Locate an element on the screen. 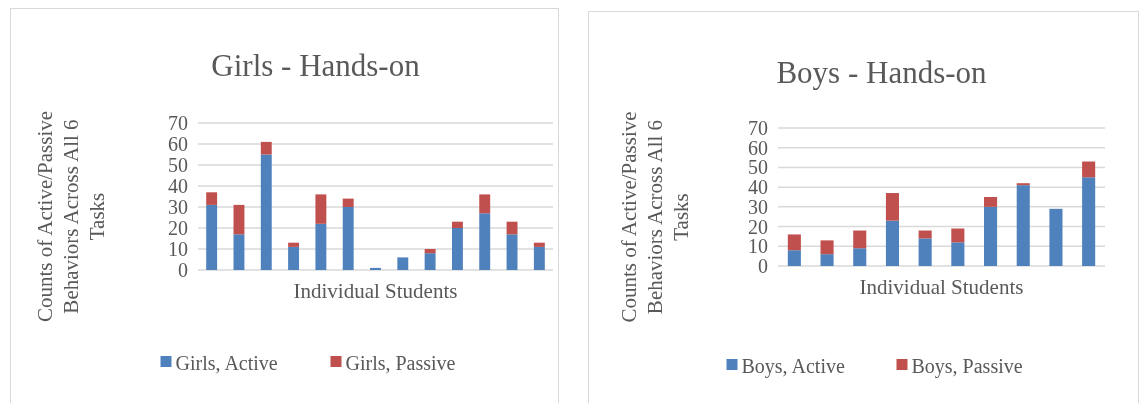 The height and width of the screenshot is (403, 1140). y-tick-label: 30 is located at coordinates (178, 207).